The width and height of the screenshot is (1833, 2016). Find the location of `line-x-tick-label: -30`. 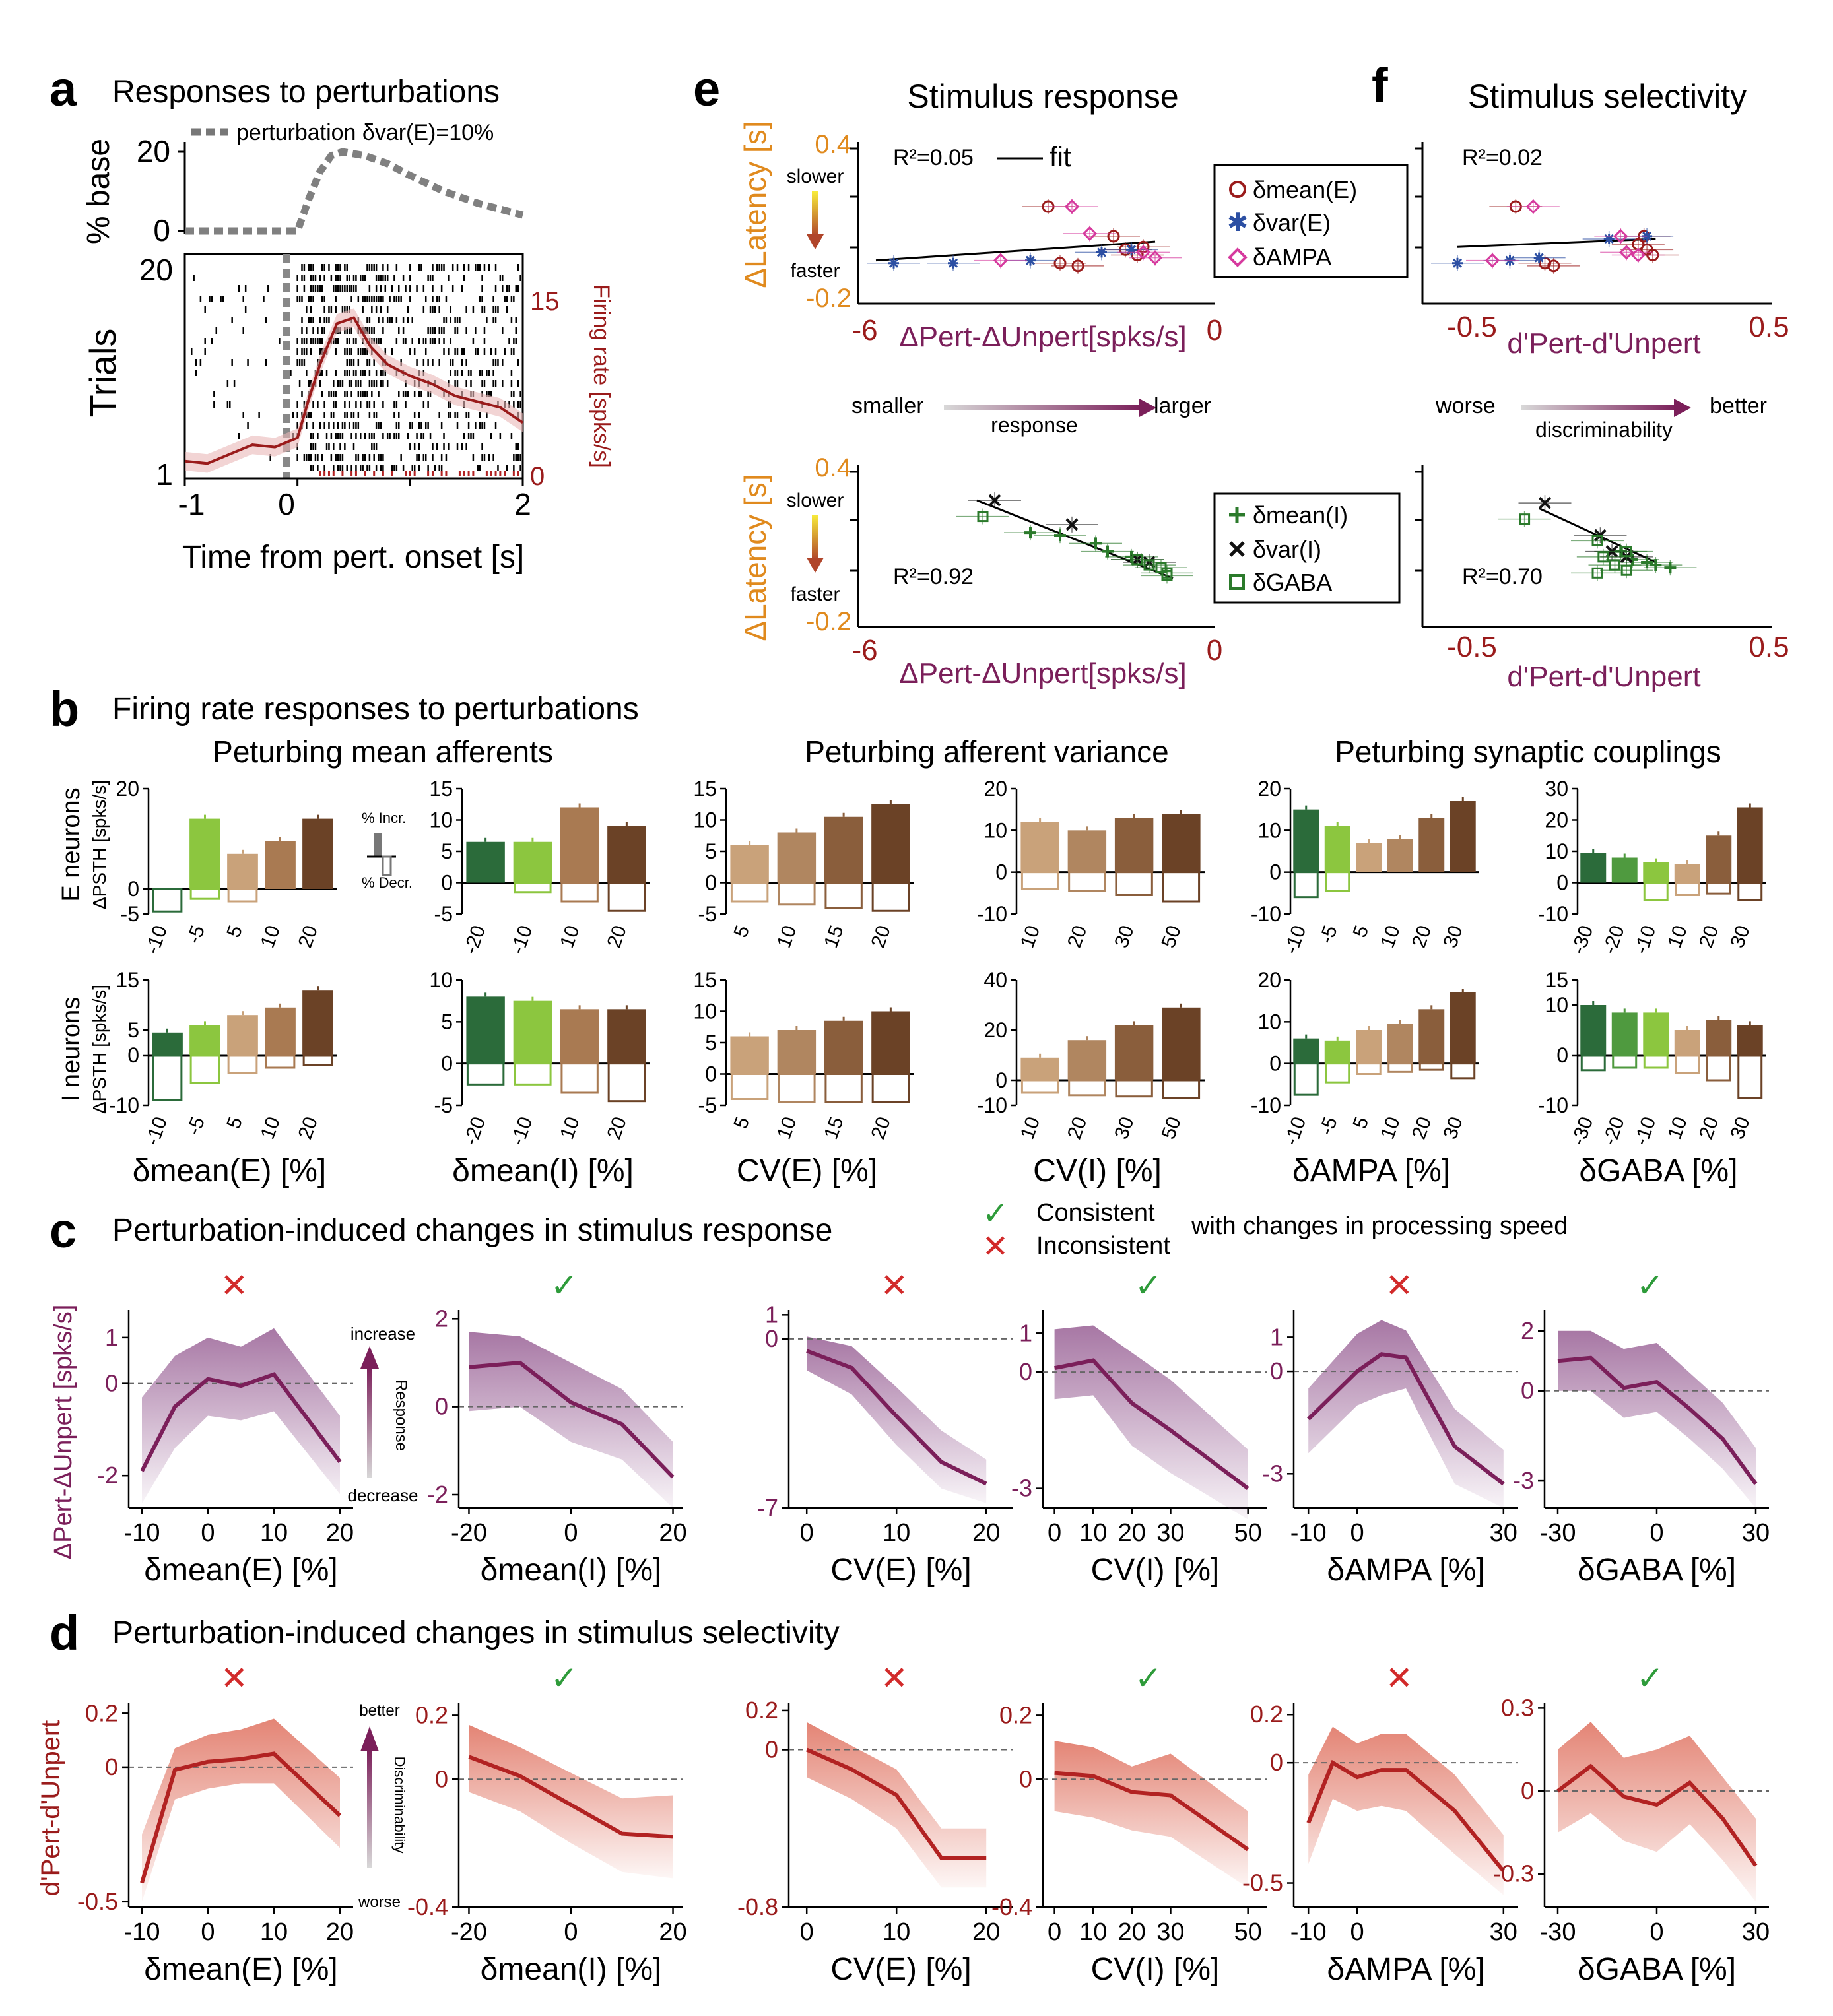

line-x-tick-label: -30 is located at coordinates (1558, 1932).